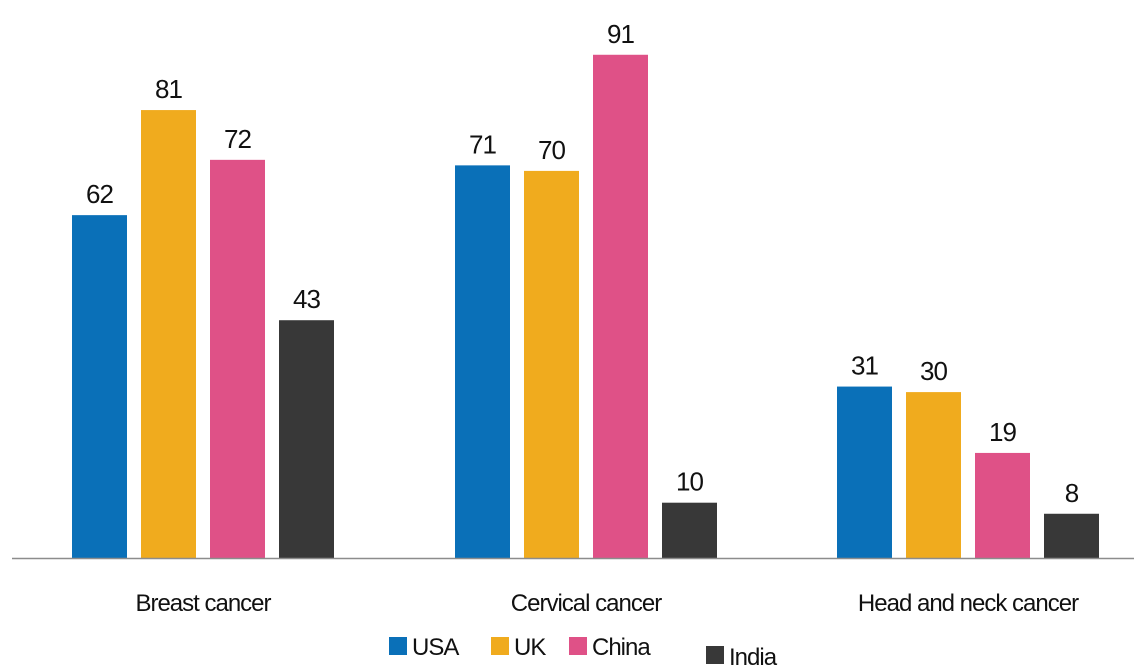  I want to click on data-label-head-and-neck-cancer-usa: 31, so click(864, 366).